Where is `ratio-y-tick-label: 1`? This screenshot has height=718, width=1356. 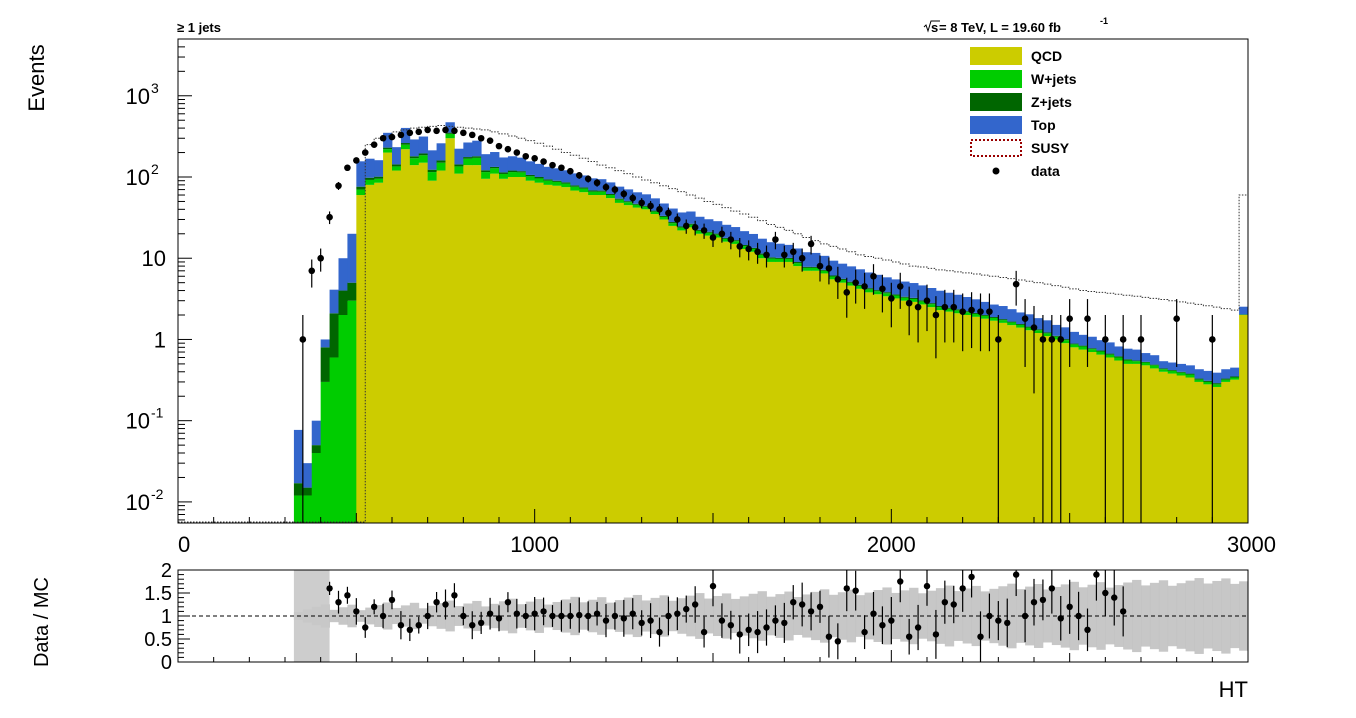
ratio-y-tick-label: 1 is located at coordinates (166, 617).